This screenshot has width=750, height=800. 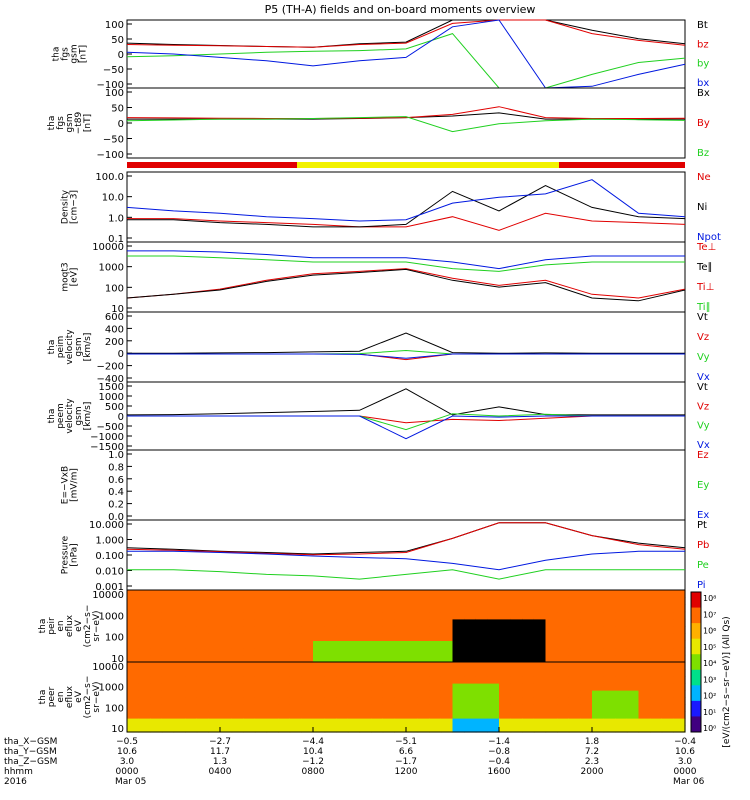 What do you see at coordinates (61, 416) in the screenshot?
I see `y-axis-label-line: peem` at bounding box center [61, 416].